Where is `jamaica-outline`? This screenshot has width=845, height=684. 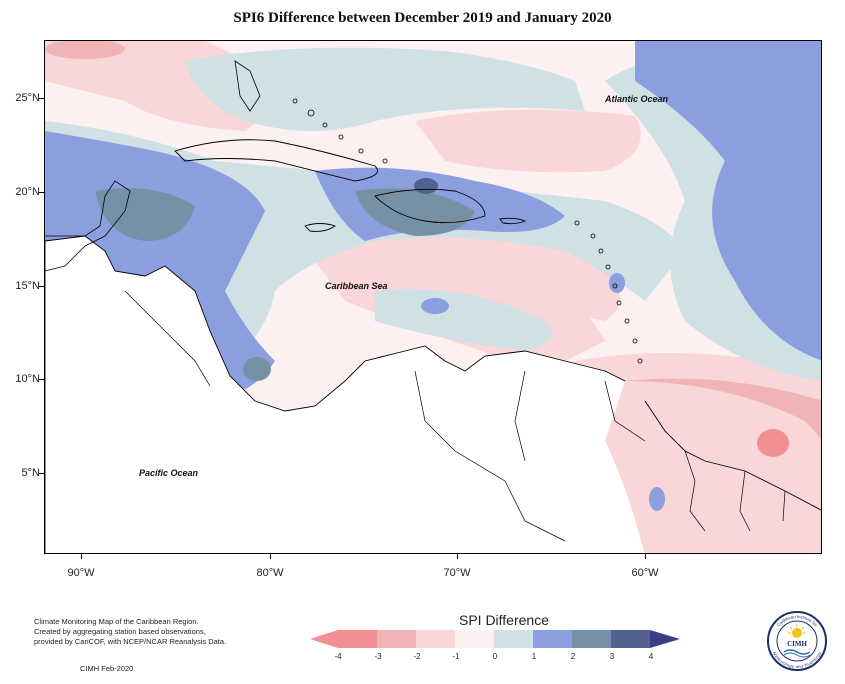 jamaica-outline is located at coordinates (320, 227).